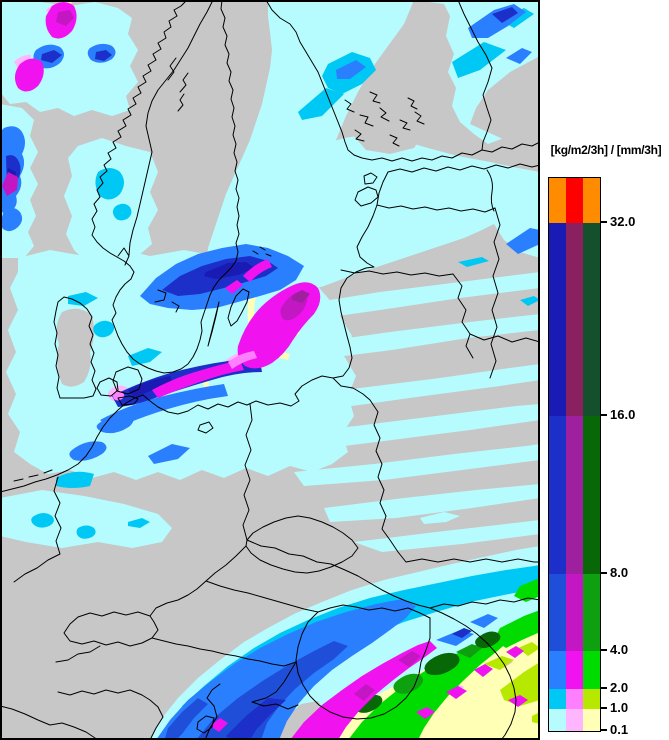 The width and height of the screenshot is (669, 740). I want to click on legend-title: [kg/m2/3h] / [mm/3h], so click(606, 150).